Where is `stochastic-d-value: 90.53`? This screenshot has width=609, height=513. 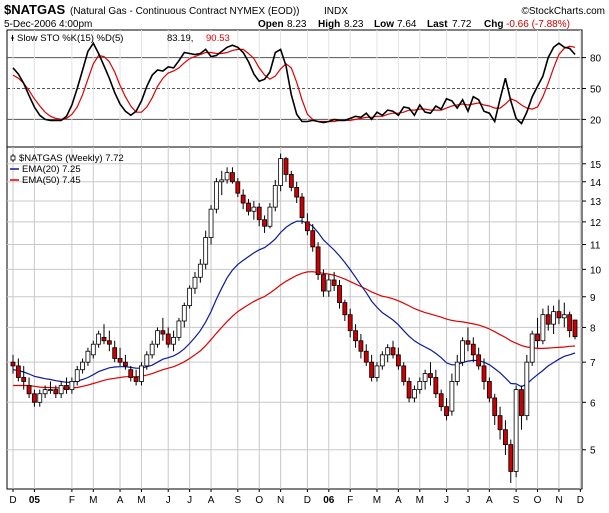 stochastic-d-value: 90.53 is located at coordinates (218, 38).